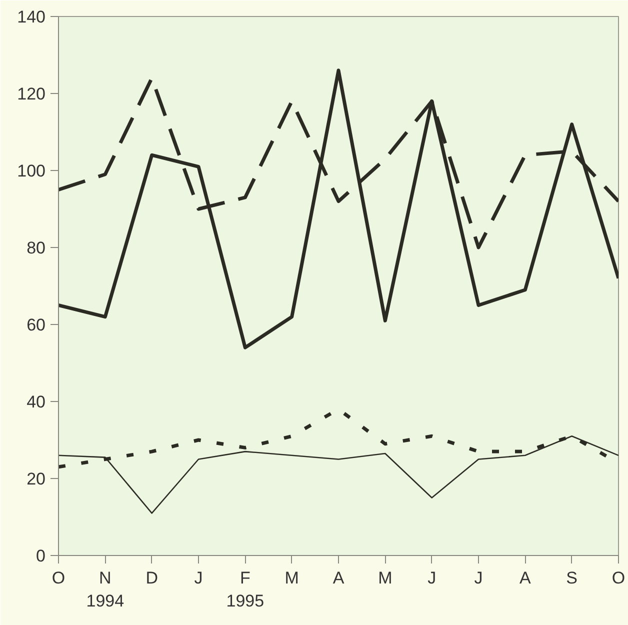 This screenshot has width=628, height=625. Describe the element at coordinates (36, 402) in the screenshot. I see `y-tick-label: 40` at that location.